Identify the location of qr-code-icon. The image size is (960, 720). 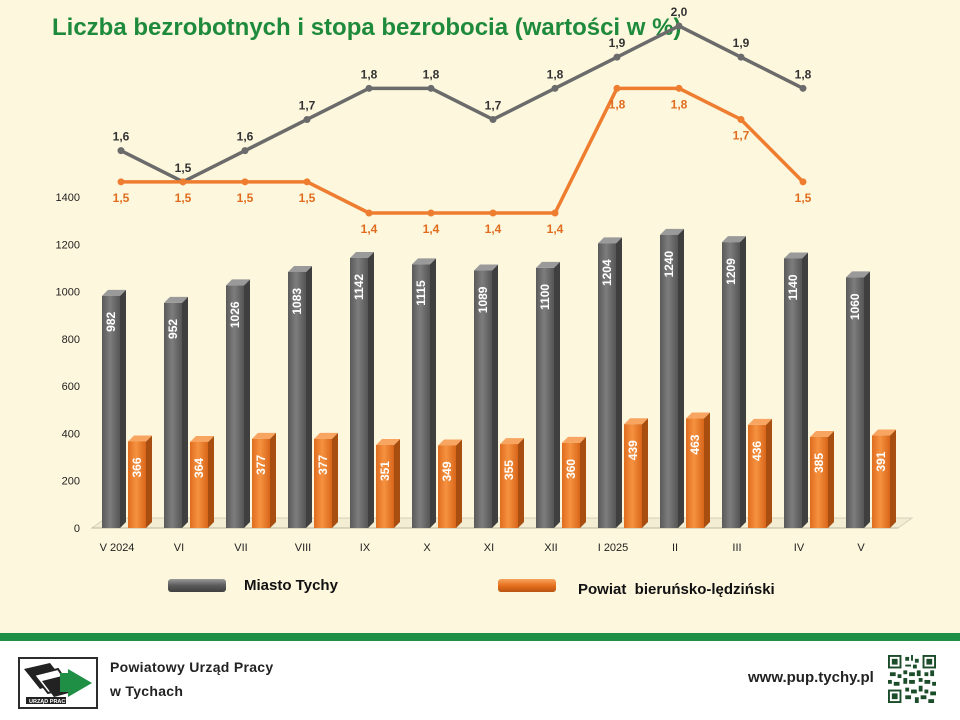
(912, 679).